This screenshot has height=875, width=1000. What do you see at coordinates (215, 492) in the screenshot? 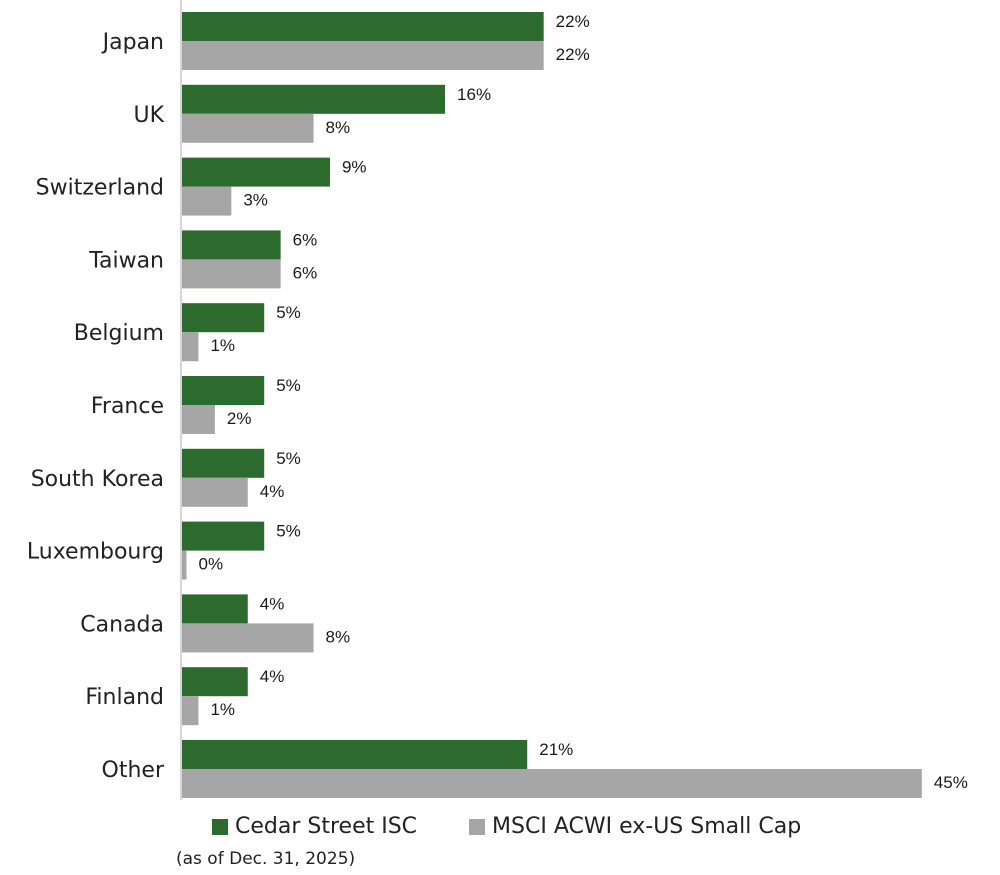
I see `bar-msci-acwi-ex-us-small-cap-south-korea` at bounding box center [215, 492].